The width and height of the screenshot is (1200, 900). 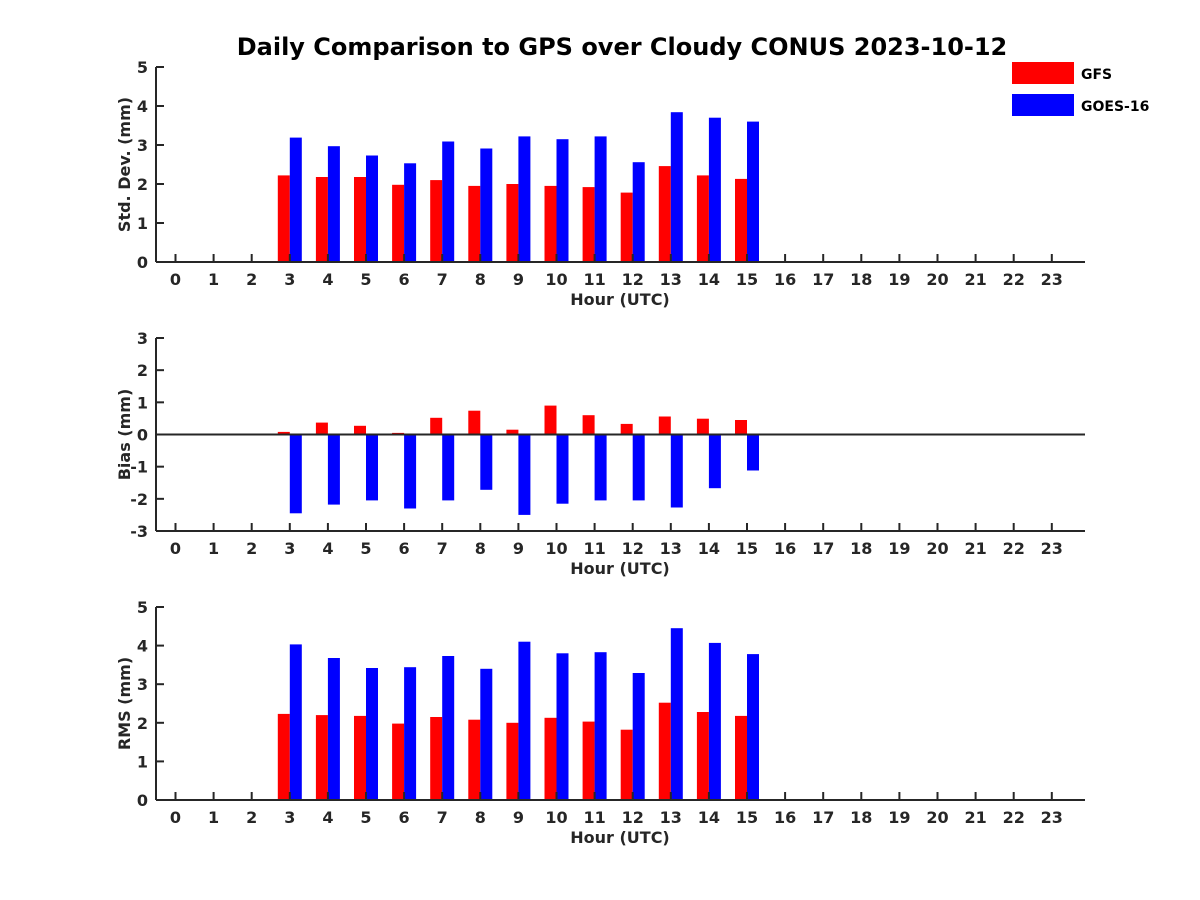 What do you see at coordinates (142, 646) in the screenshot?
I see `y-tick-label: 4` at bounding box center [142, 646].